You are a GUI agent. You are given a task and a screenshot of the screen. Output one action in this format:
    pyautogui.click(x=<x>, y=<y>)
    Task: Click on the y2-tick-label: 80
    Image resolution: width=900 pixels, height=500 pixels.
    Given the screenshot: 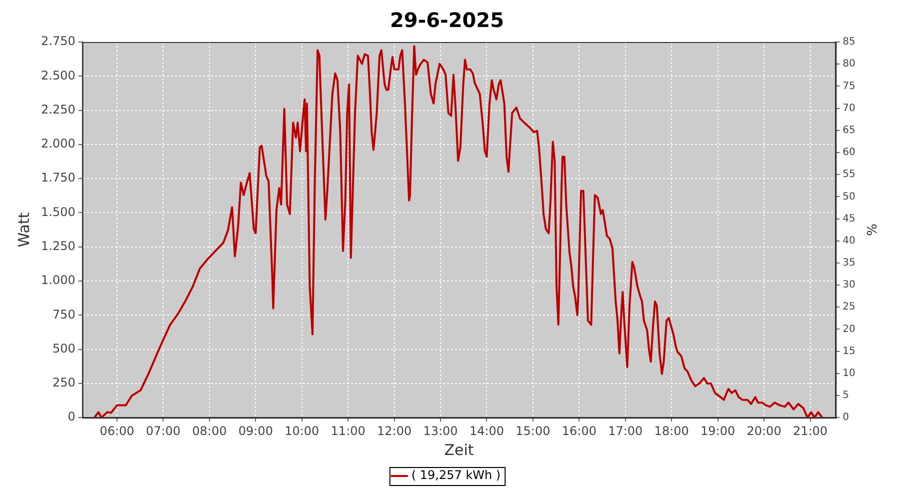 What is the action you would take?
    pyautogui.click(x=849, y=64)
    